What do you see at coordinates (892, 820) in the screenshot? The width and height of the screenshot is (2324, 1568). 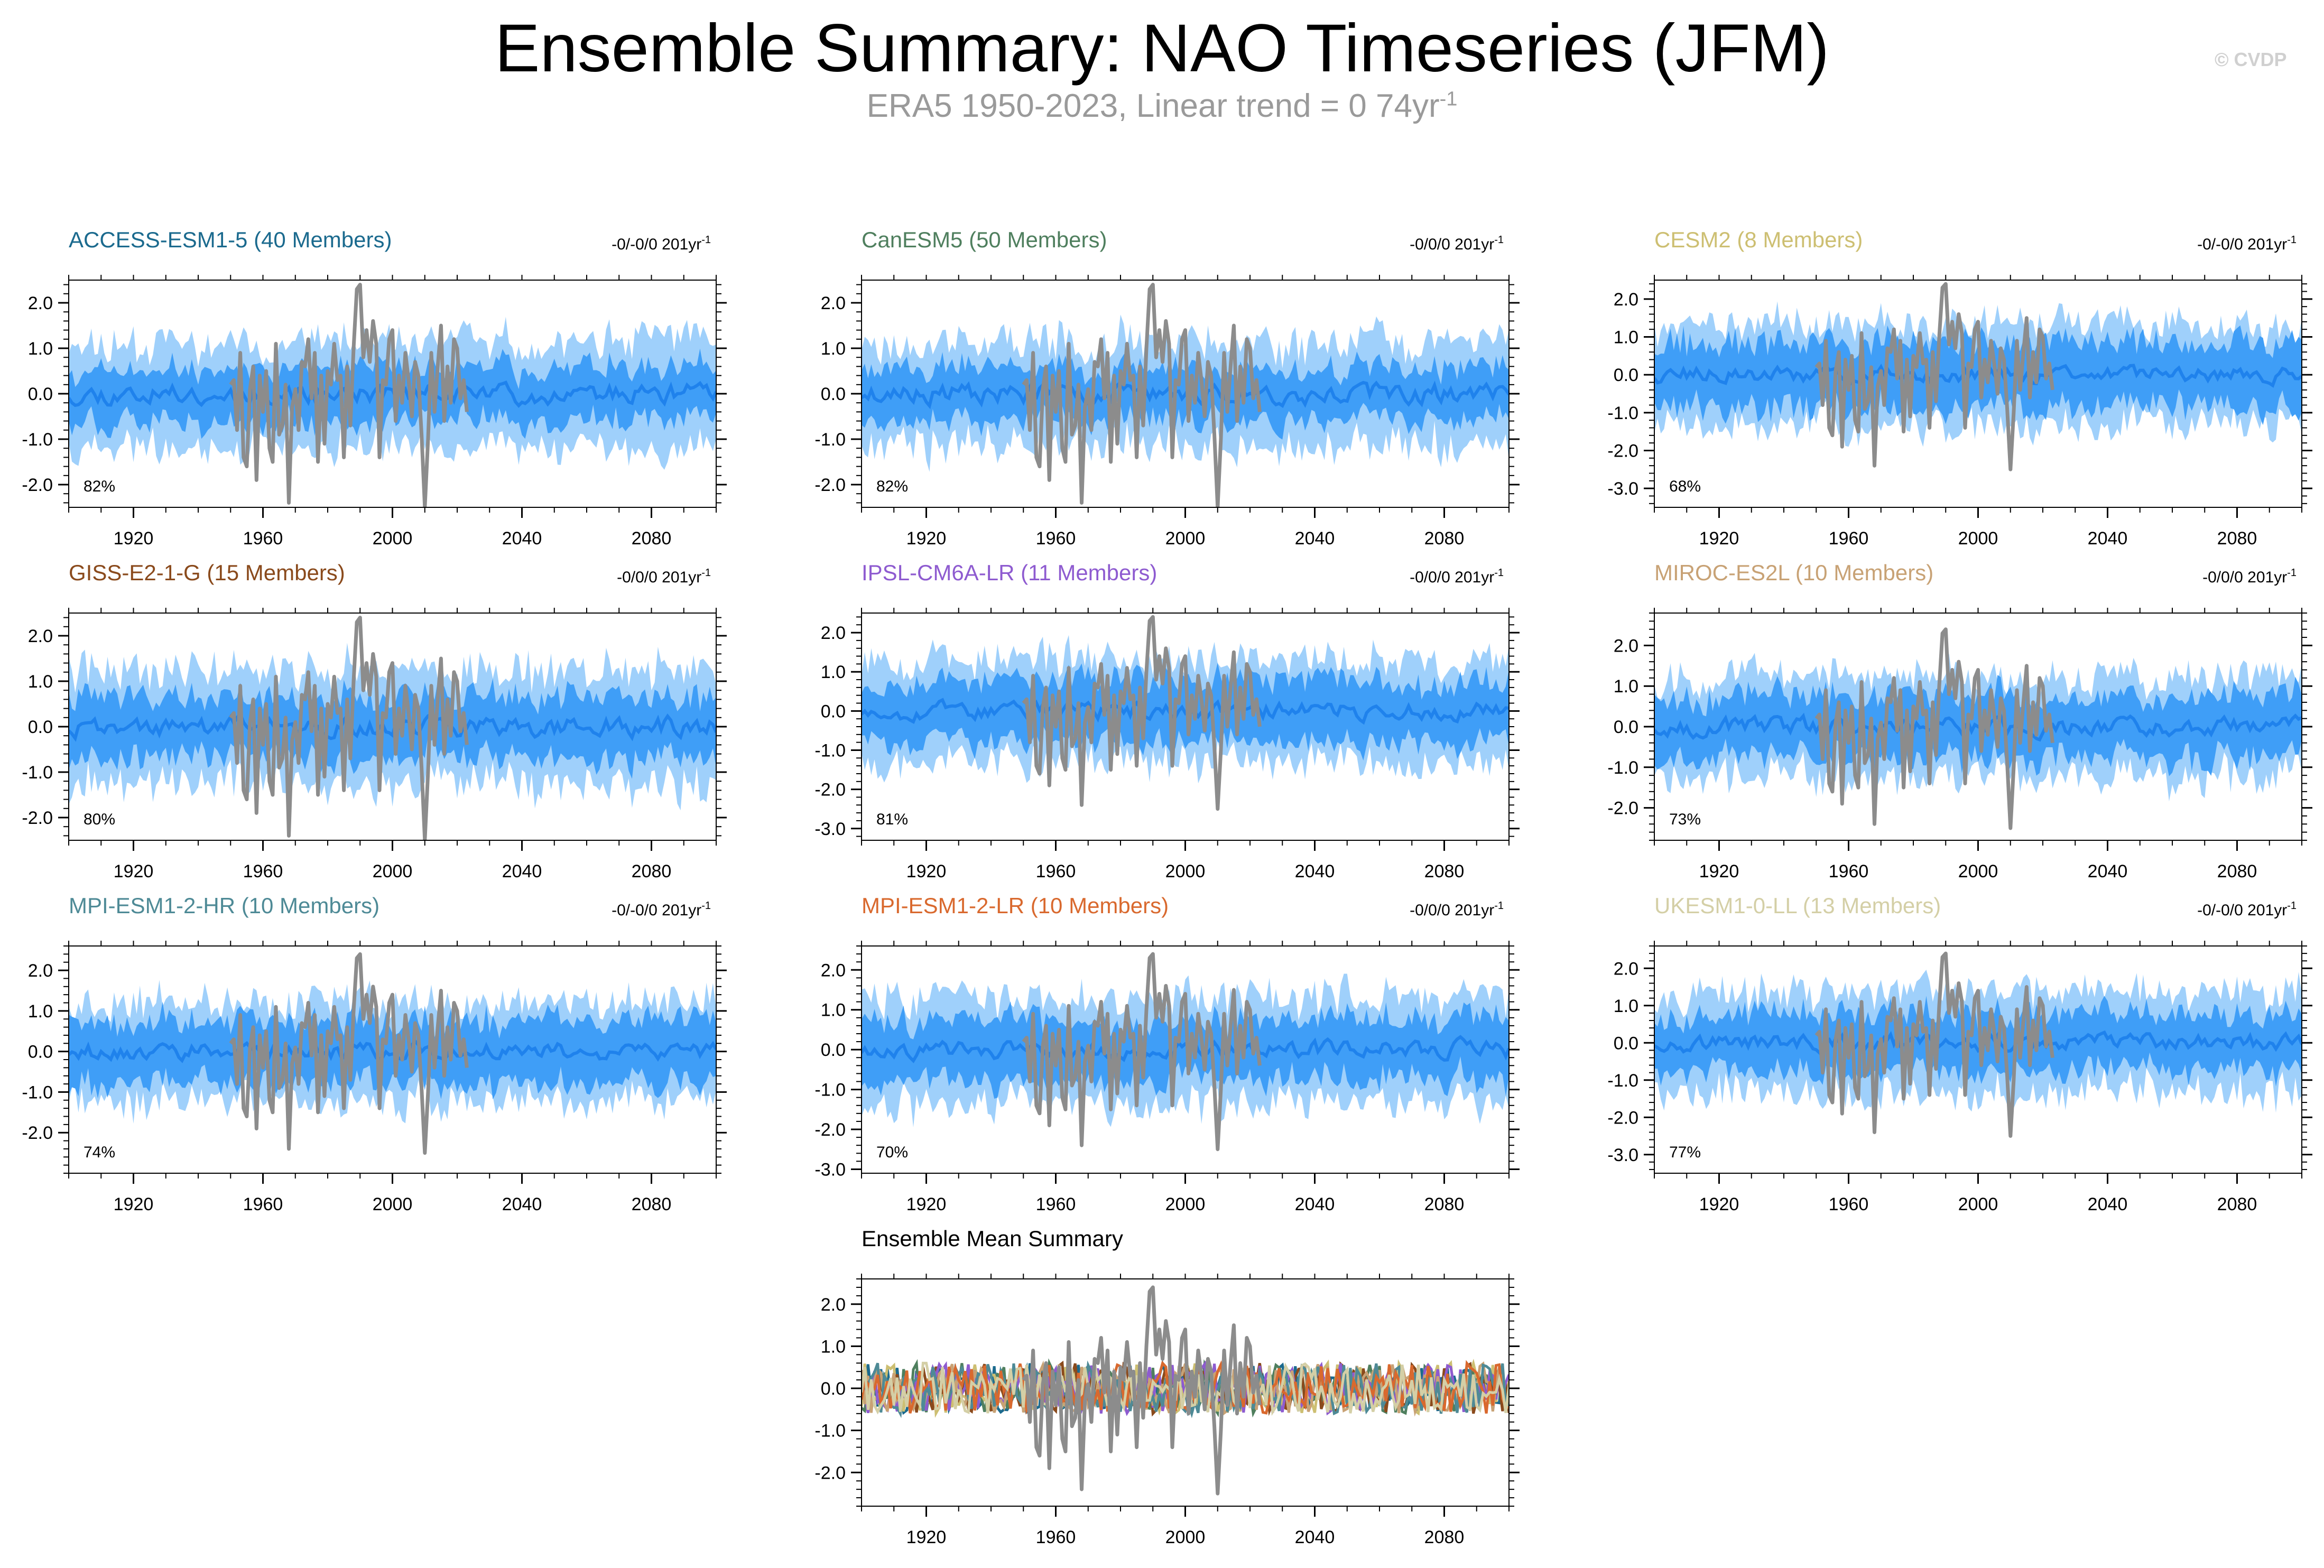 I see `panel-percent: 81%` at bounding box center [892, 820].